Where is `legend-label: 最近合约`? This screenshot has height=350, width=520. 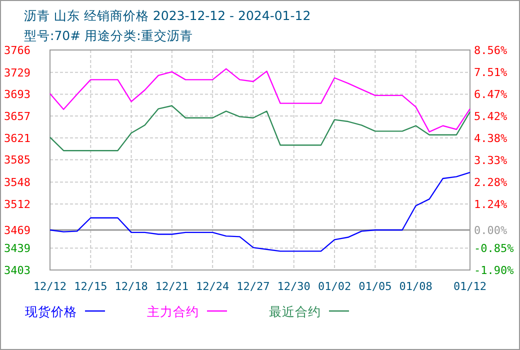 legend-label: 最近合约 is located at coordinates (295, 311).